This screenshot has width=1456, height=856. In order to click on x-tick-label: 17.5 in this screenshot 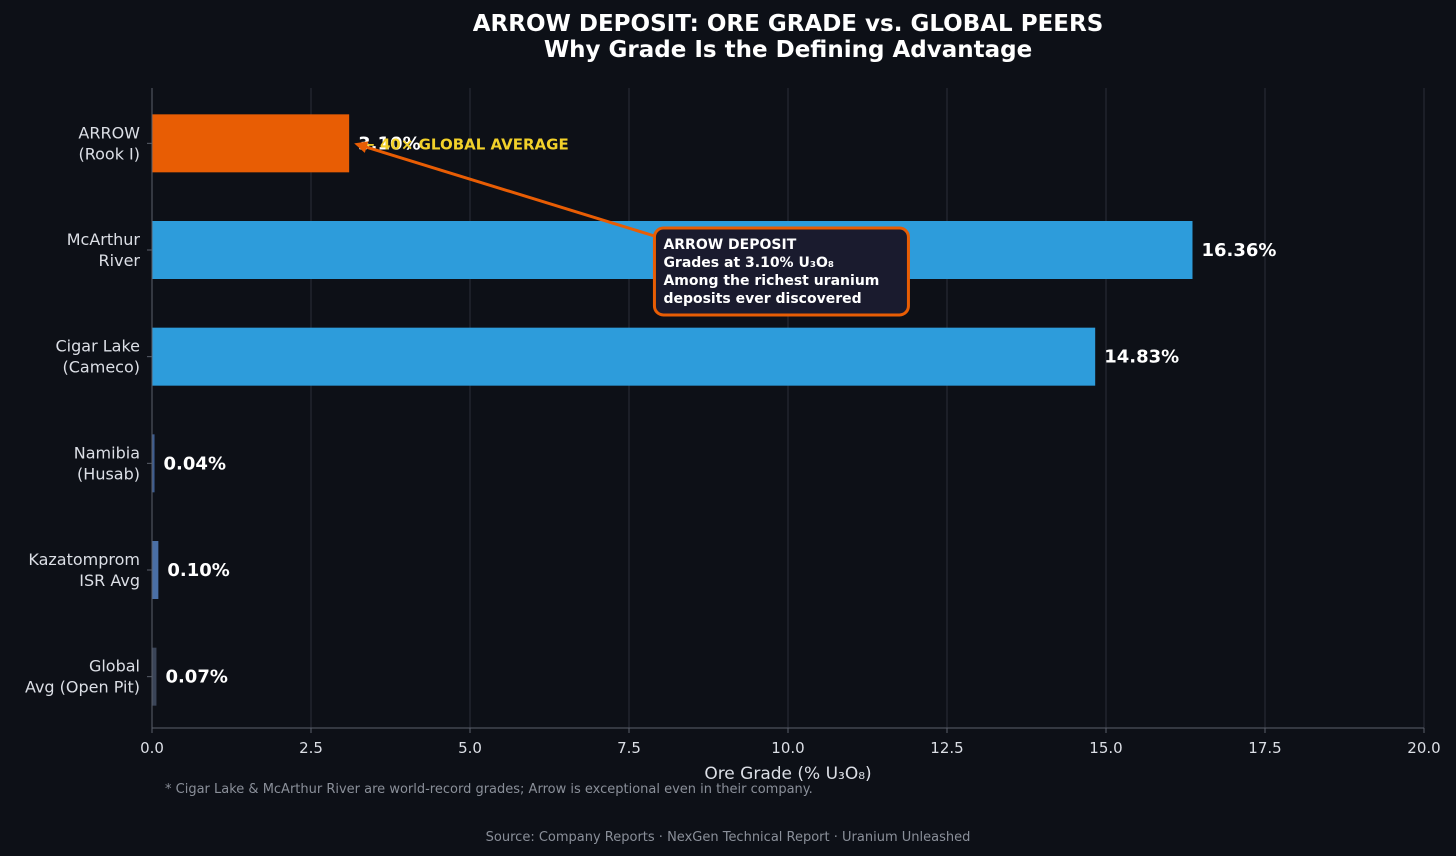, I will do `click(1264, 748)`.